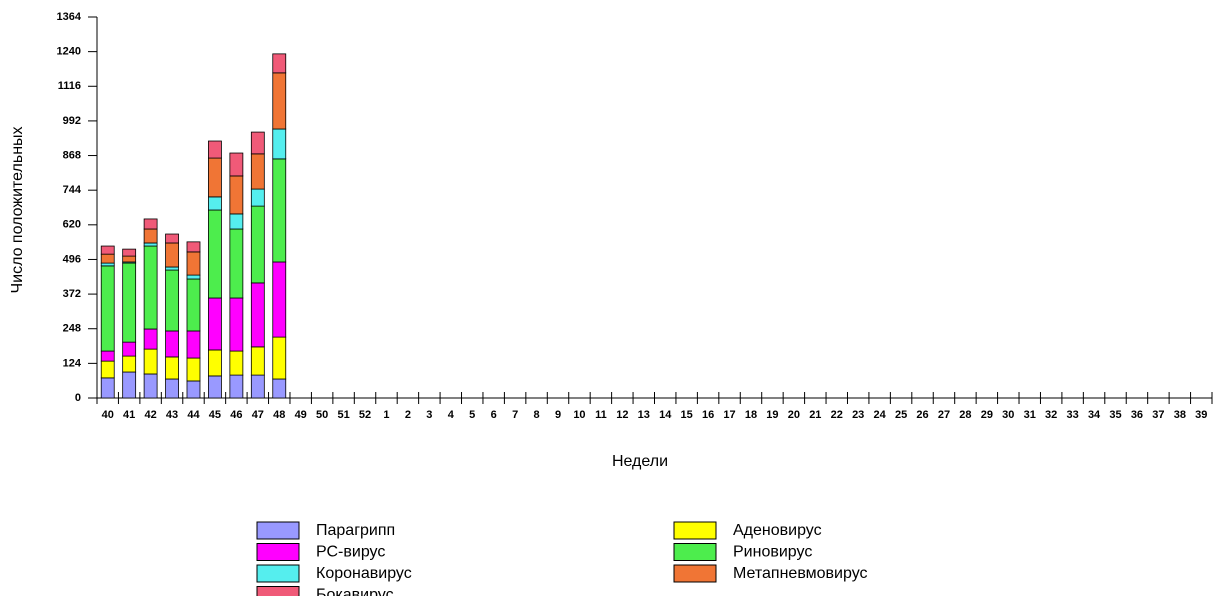  I want to click on legend-label: Бокавирус, so click(355, 591).